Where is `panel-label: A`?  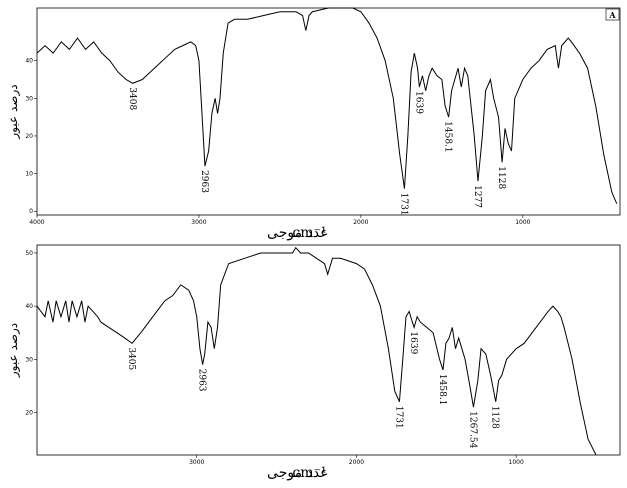 panel-label: A is located at coordinates (612, 15).